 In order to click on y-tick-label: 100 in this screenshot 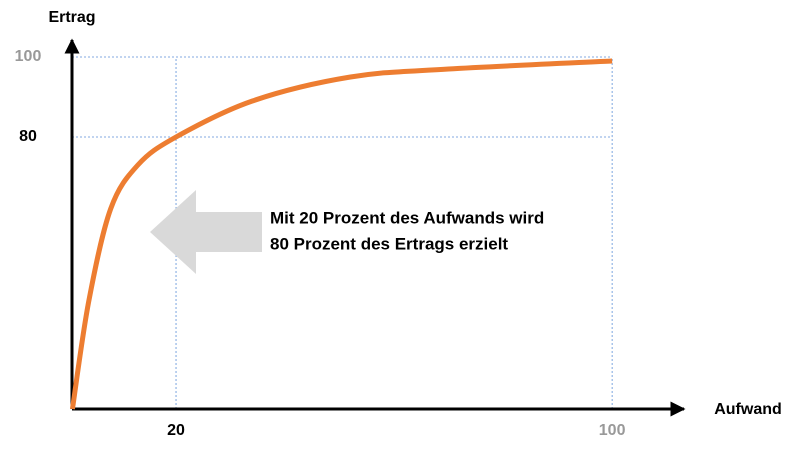, I will do `click(28, 56)`.